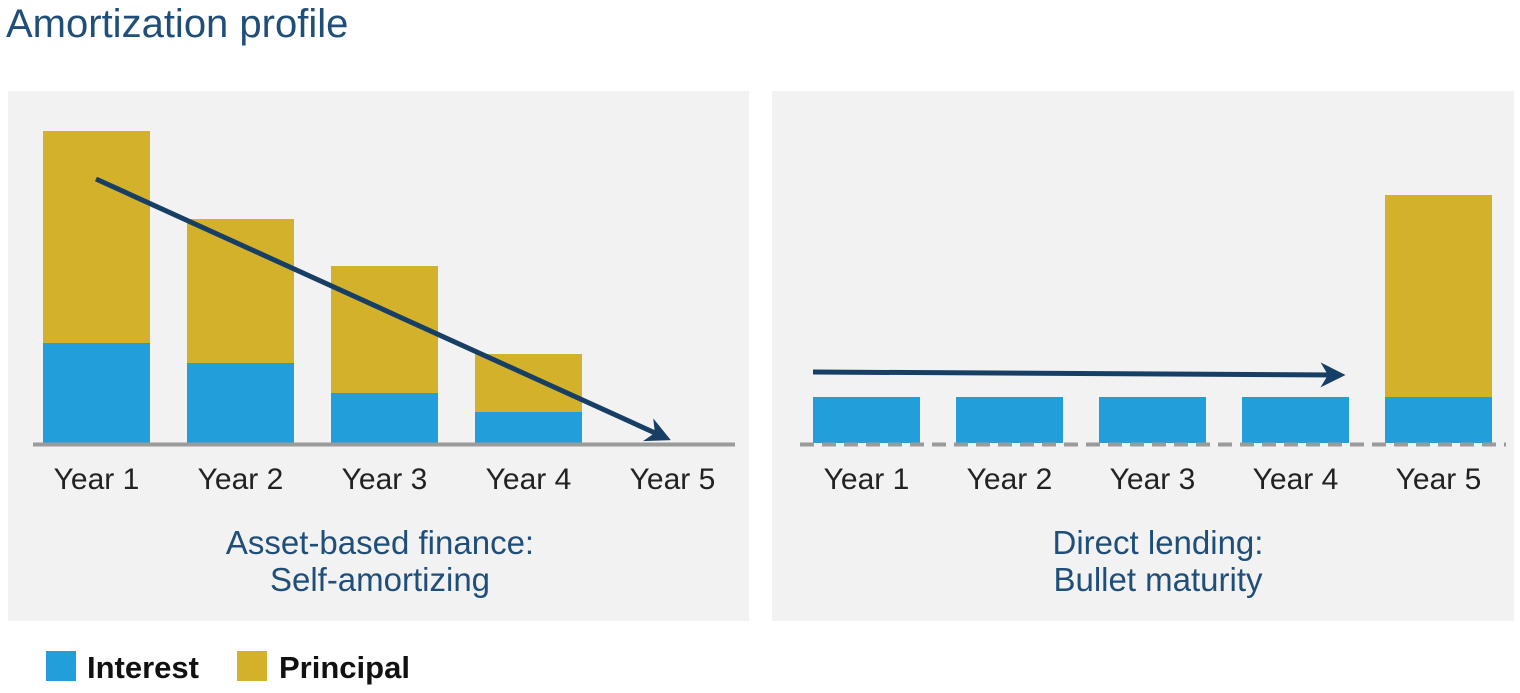  What do you see at coordinates (344, 667) in the screenshot?
I see `legend-label-principal: Principal` at bounding box center [344, 667].